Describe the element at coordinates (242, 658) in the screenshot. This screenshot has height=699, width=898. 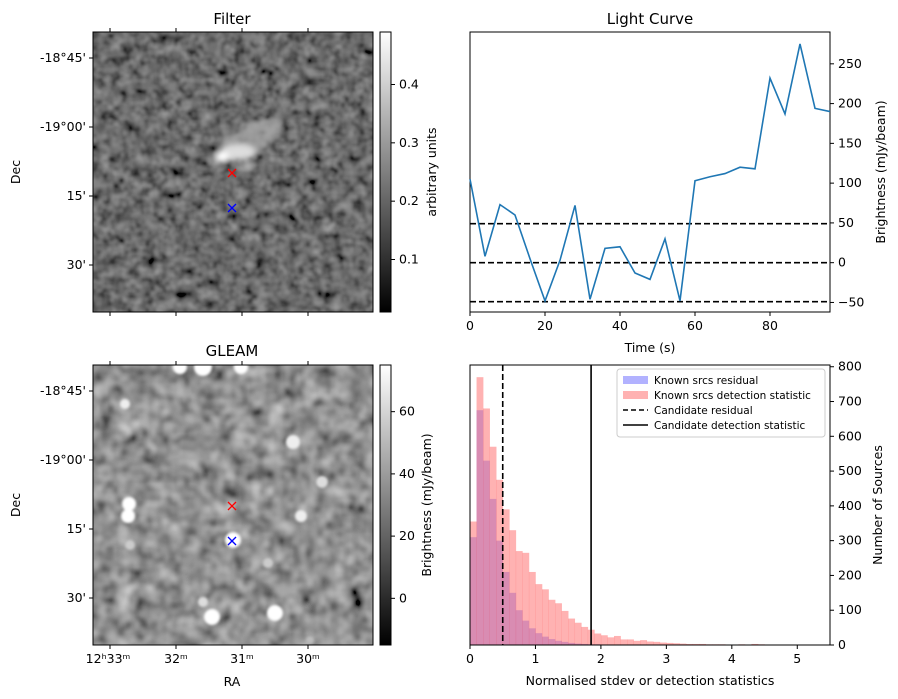
I see `x-tick-label: 31ᵐ` at that location.